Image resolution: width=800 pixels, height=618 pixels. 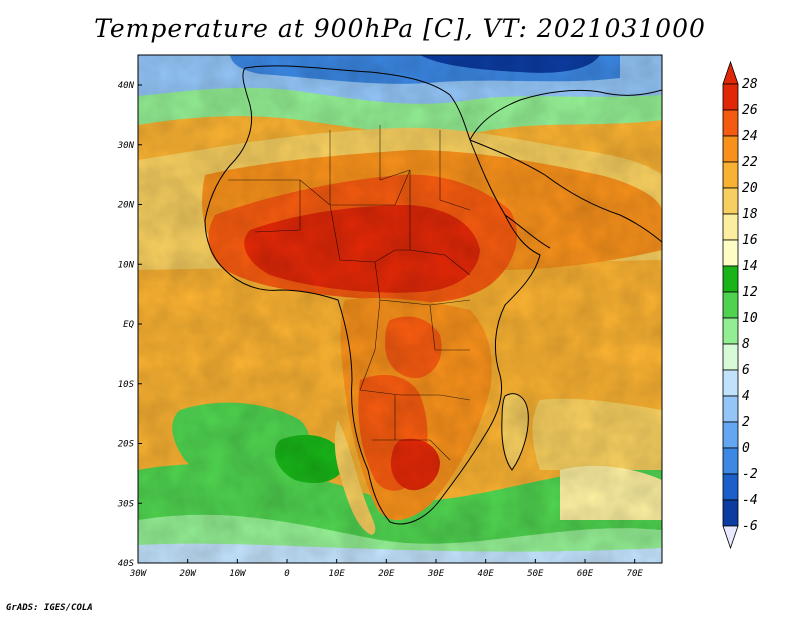 What do you see at coordinates (126, 385) in the screenshot?
I see `lat-label: 10S` at bounding box center [126, 385].